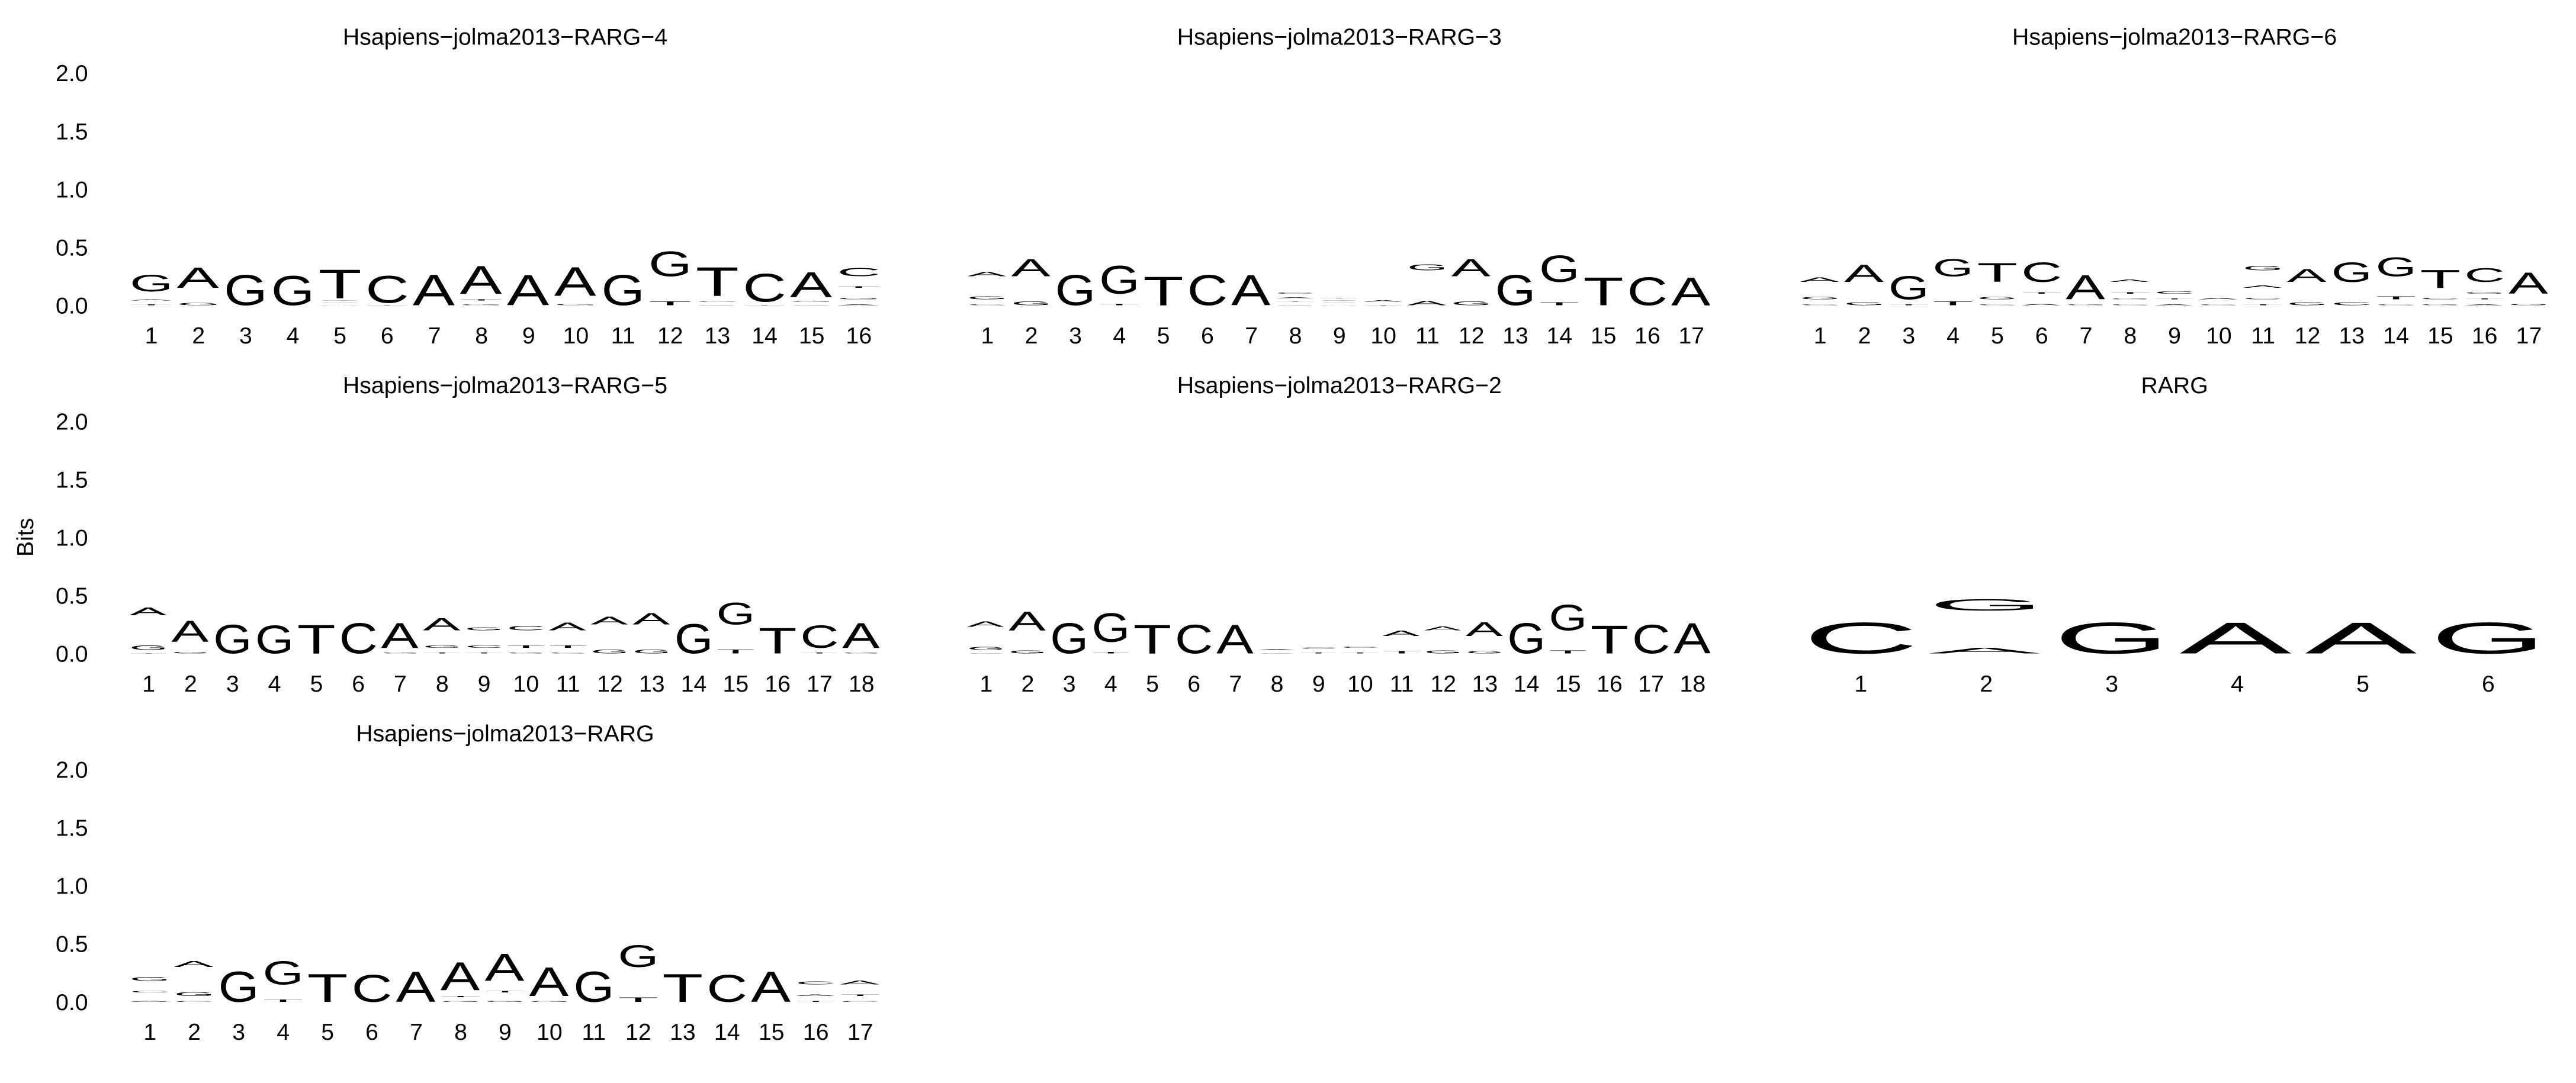 This screenshot has width=2576, height=1083. Describe the element at coordinates (1339, 386) in the screenshot. I see `panel-title: Hsapiens−jolma2013−RARG−2` at that location.